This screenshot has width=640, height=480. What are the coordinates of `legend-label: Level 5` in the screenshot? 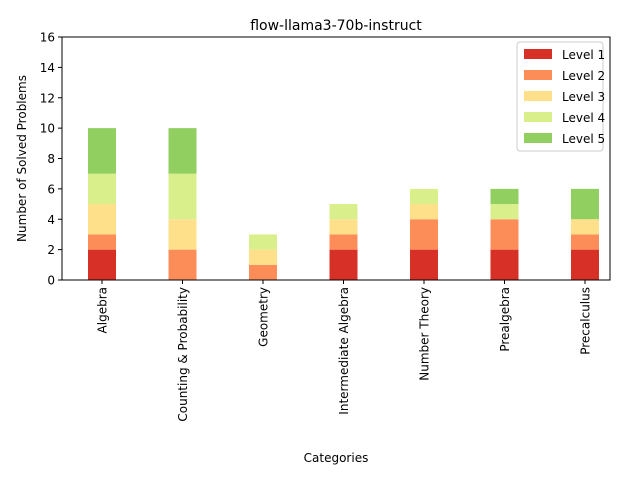 It's located at (583, 139).